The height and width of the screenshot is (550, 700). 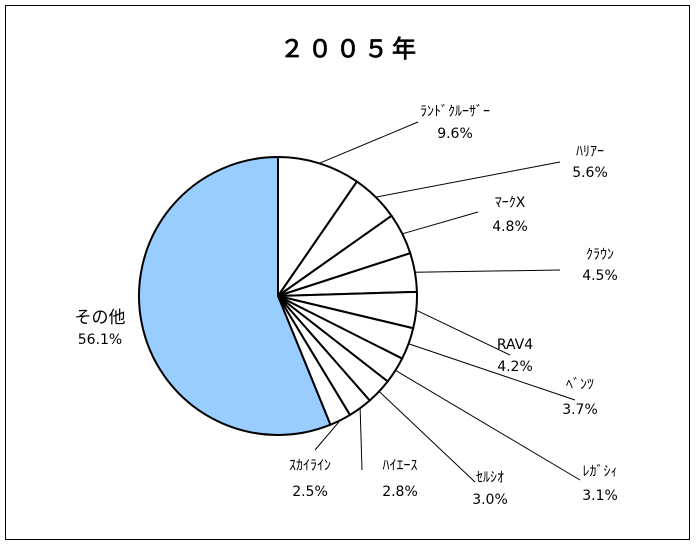 What do you see at coordinates (600, 276) in the screenshot?
I see `value-label: 4.5%` at bounding box center [600, 276].